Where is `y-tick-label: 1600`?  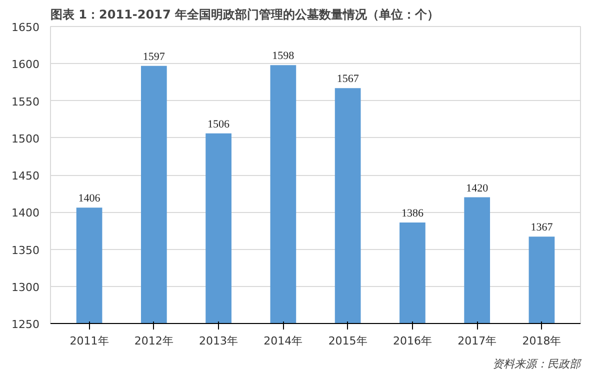
y-tick-label: 1600 is located at coordinates (26, 65).